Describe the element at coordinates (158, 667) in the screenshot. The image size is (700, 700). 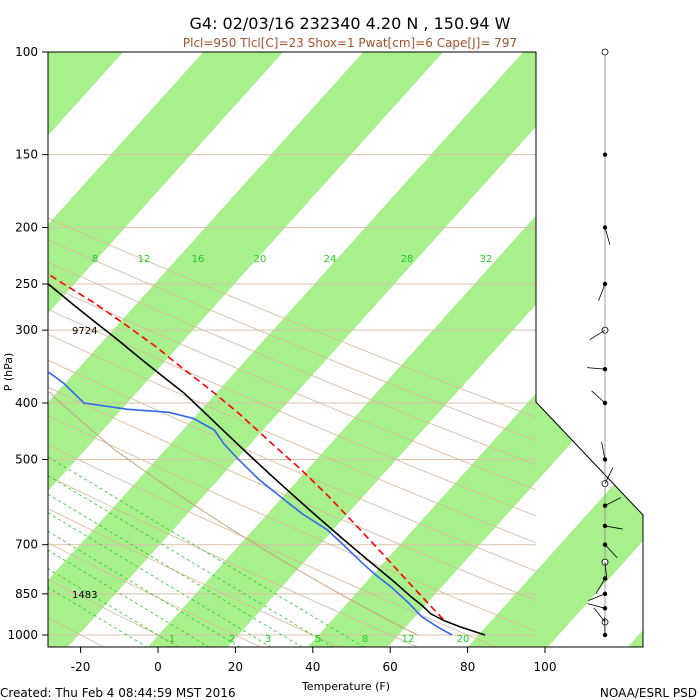
I see `x-tick-label: 0` at that location.